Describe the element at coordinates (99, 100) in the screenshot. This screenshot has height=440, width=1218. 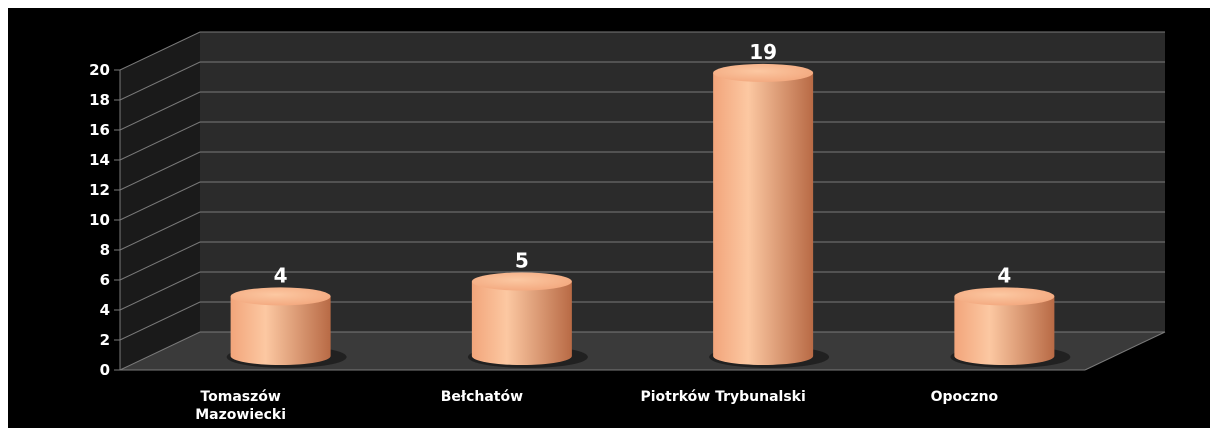
I see `y-tick-label: 18` at that location.